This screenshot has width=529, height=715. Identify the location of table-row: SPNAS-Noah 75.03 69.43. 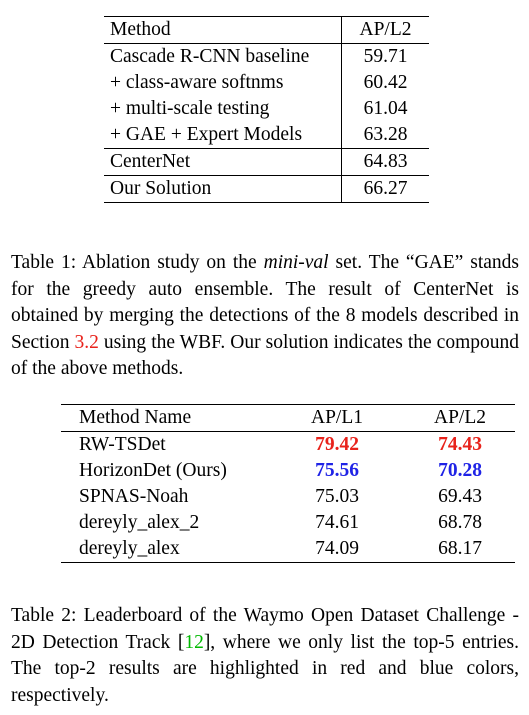
(288, 497).